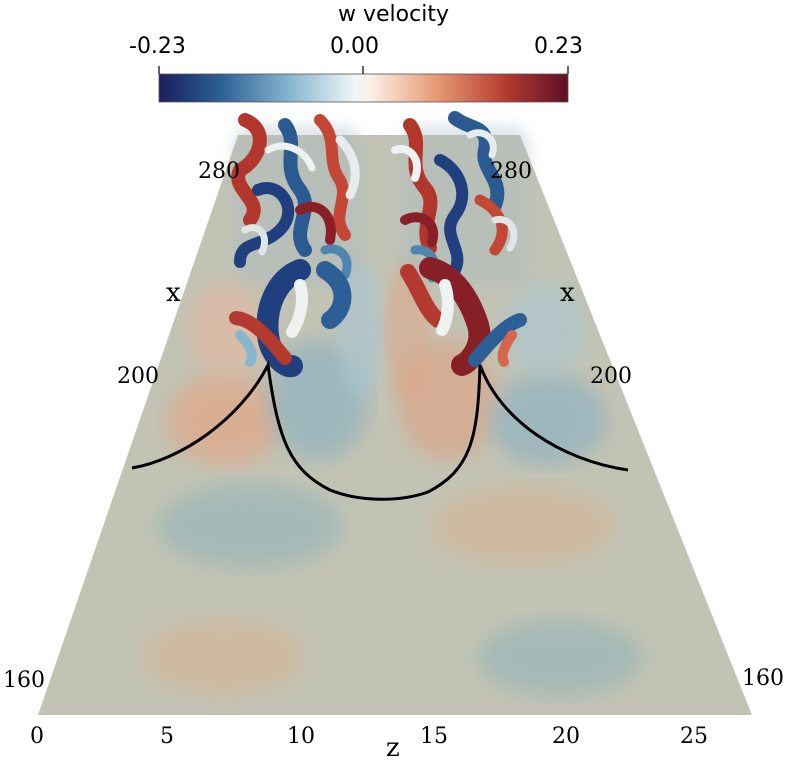 This screenshot has width=787, height=763. Describe the element at coordinates (511, 171) in the screenshot. I see `x-tick-280-right: 280` at that location.